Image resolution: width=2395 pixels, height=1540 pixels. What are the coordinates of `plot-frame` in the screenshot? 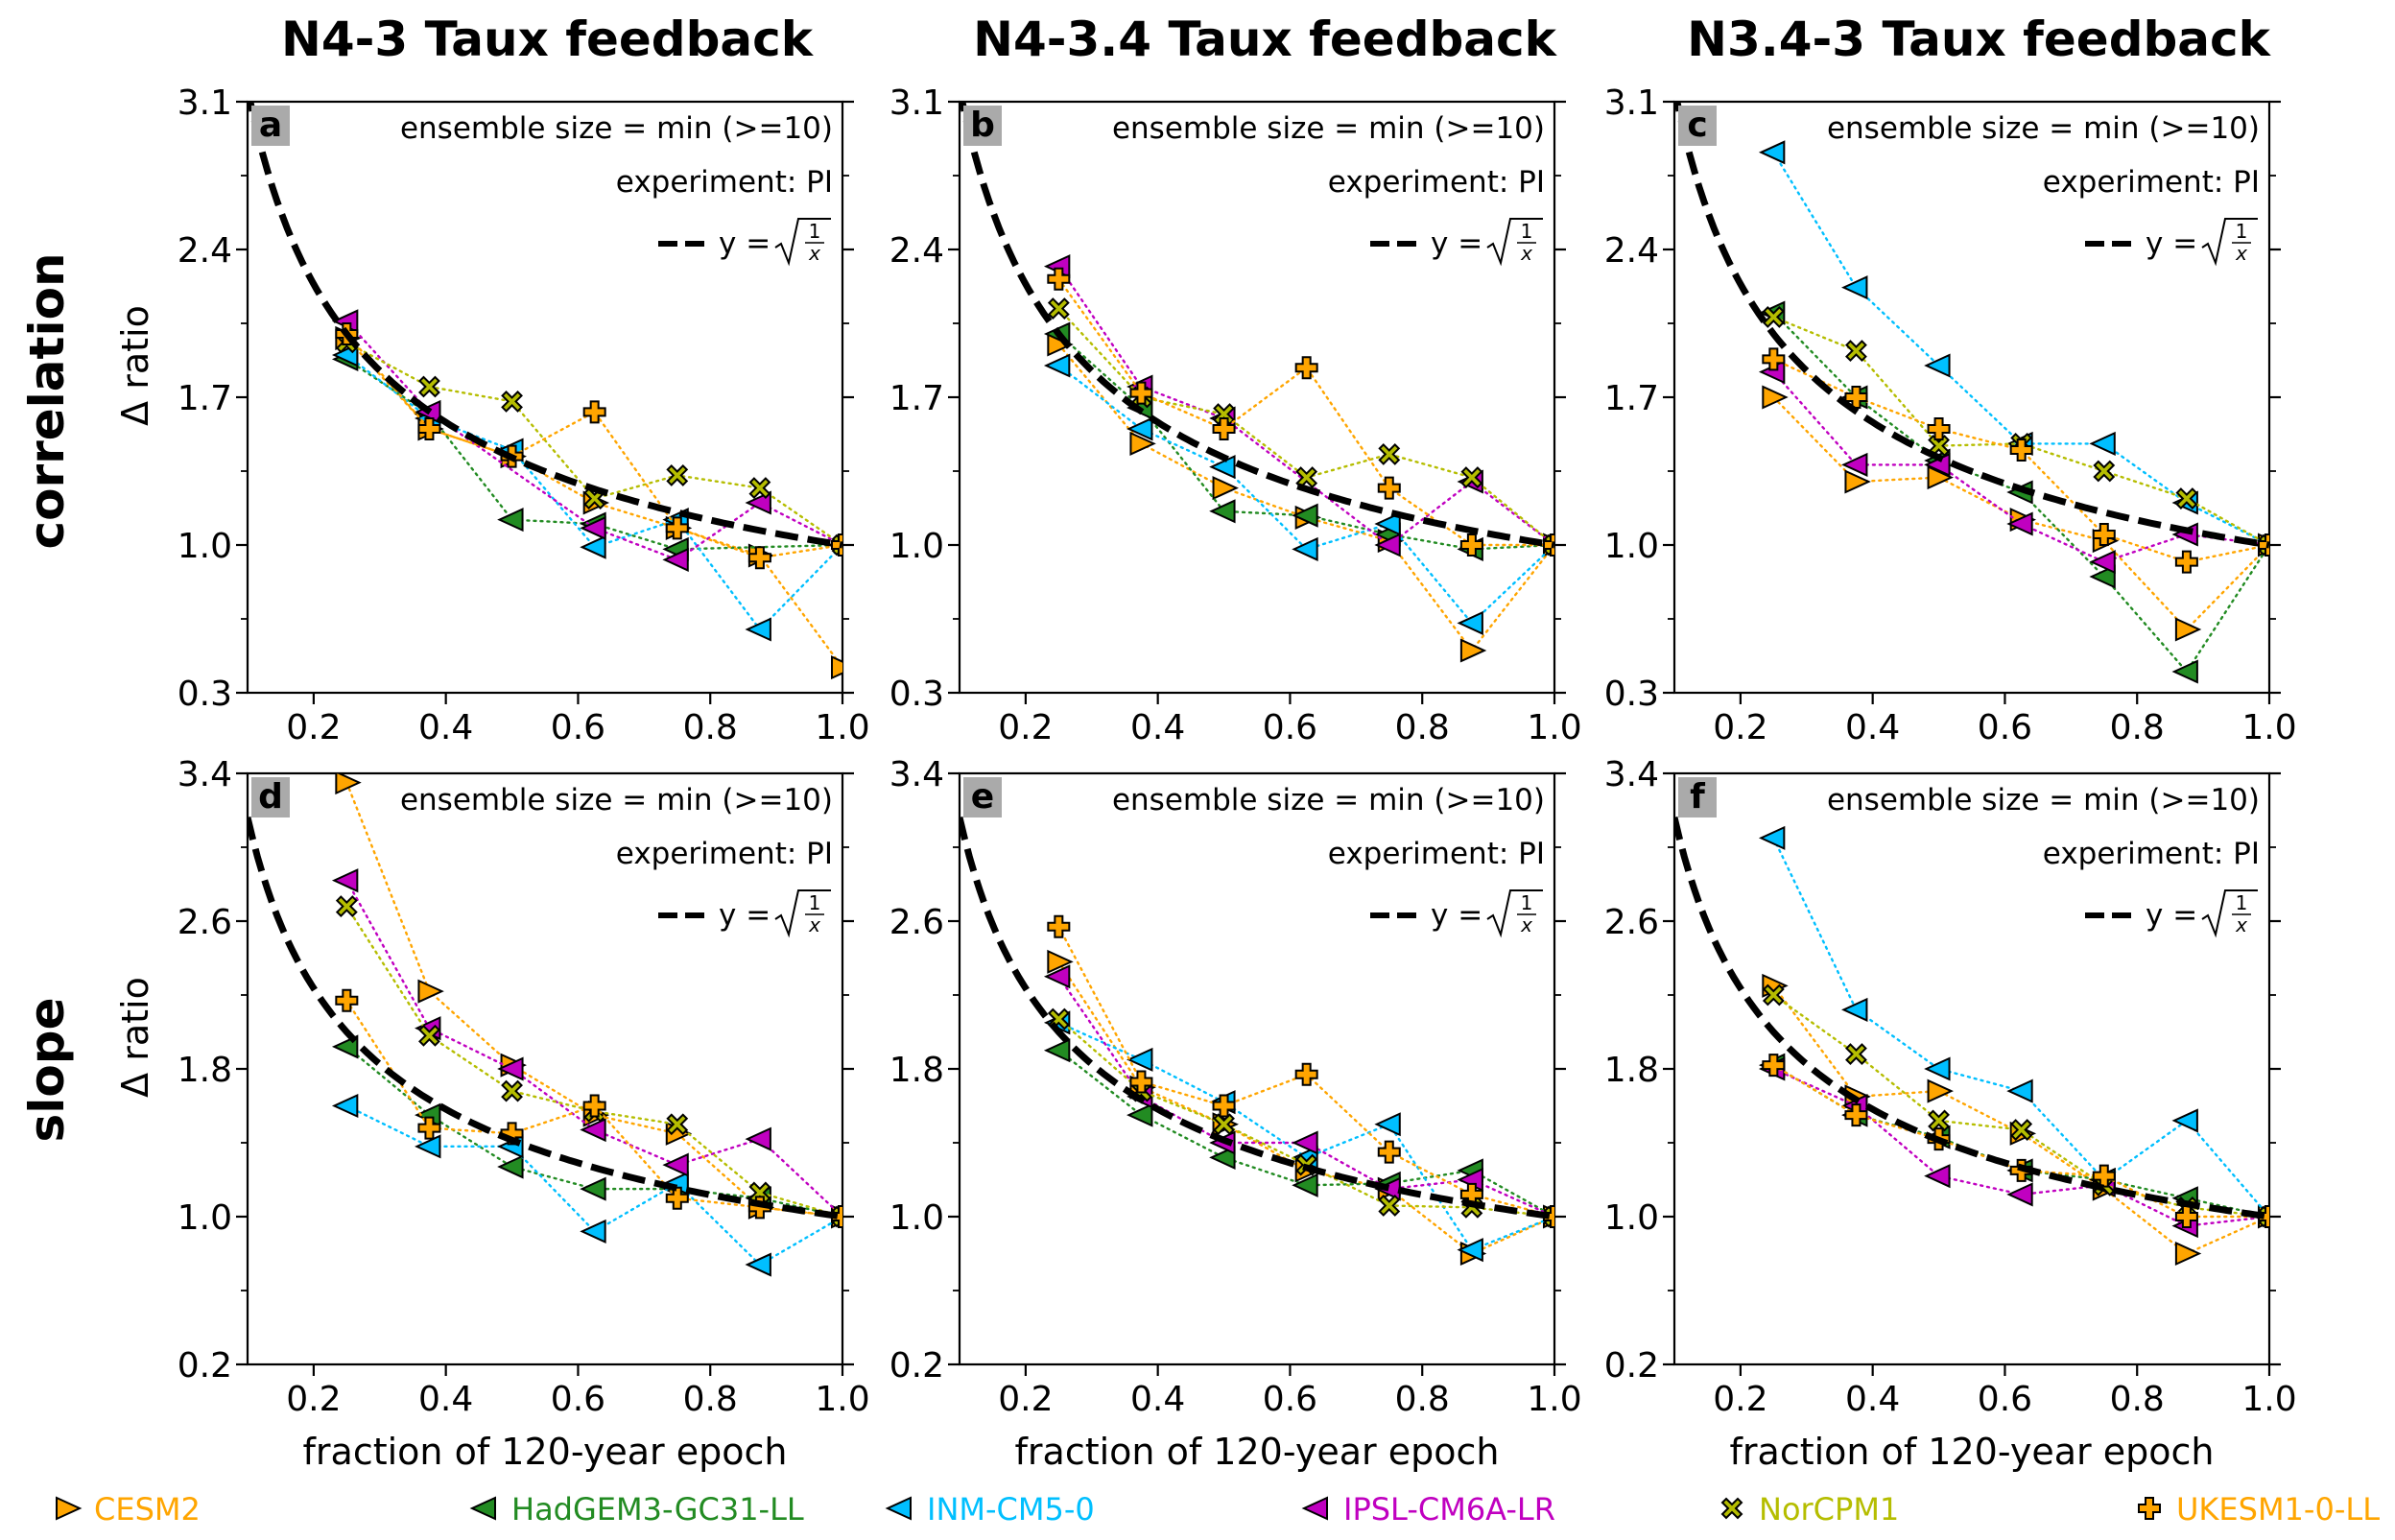 It's located at (545, 397).